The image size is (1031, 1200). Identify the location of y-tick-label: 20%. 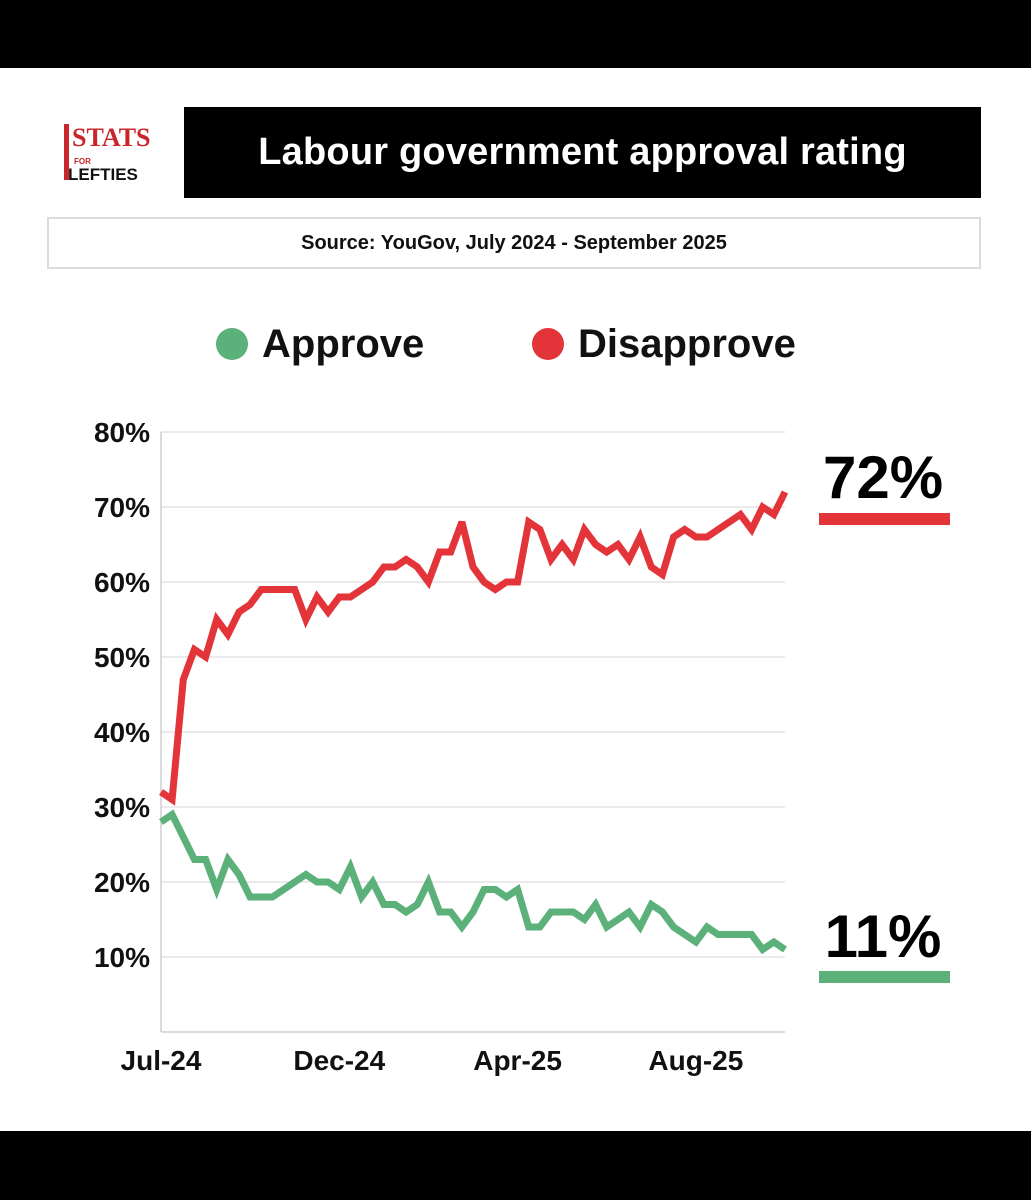
(122, 882).